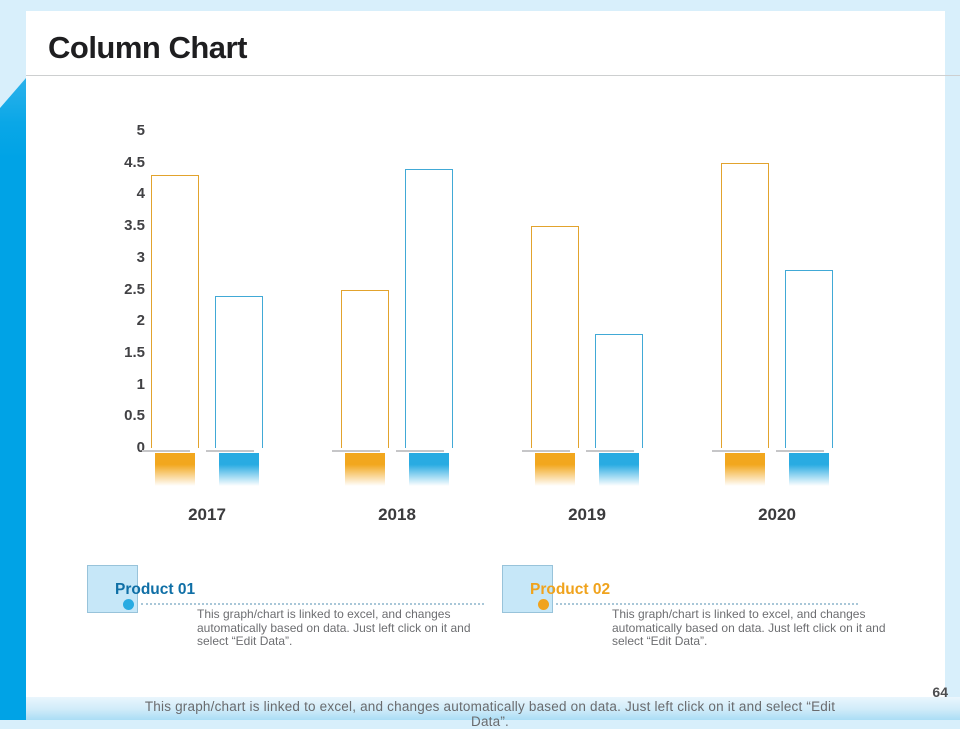  What do you see at coordinates (745, 305) in the screenshot?
I see `bar-product-02-2020` at bounding box center [745, 305].